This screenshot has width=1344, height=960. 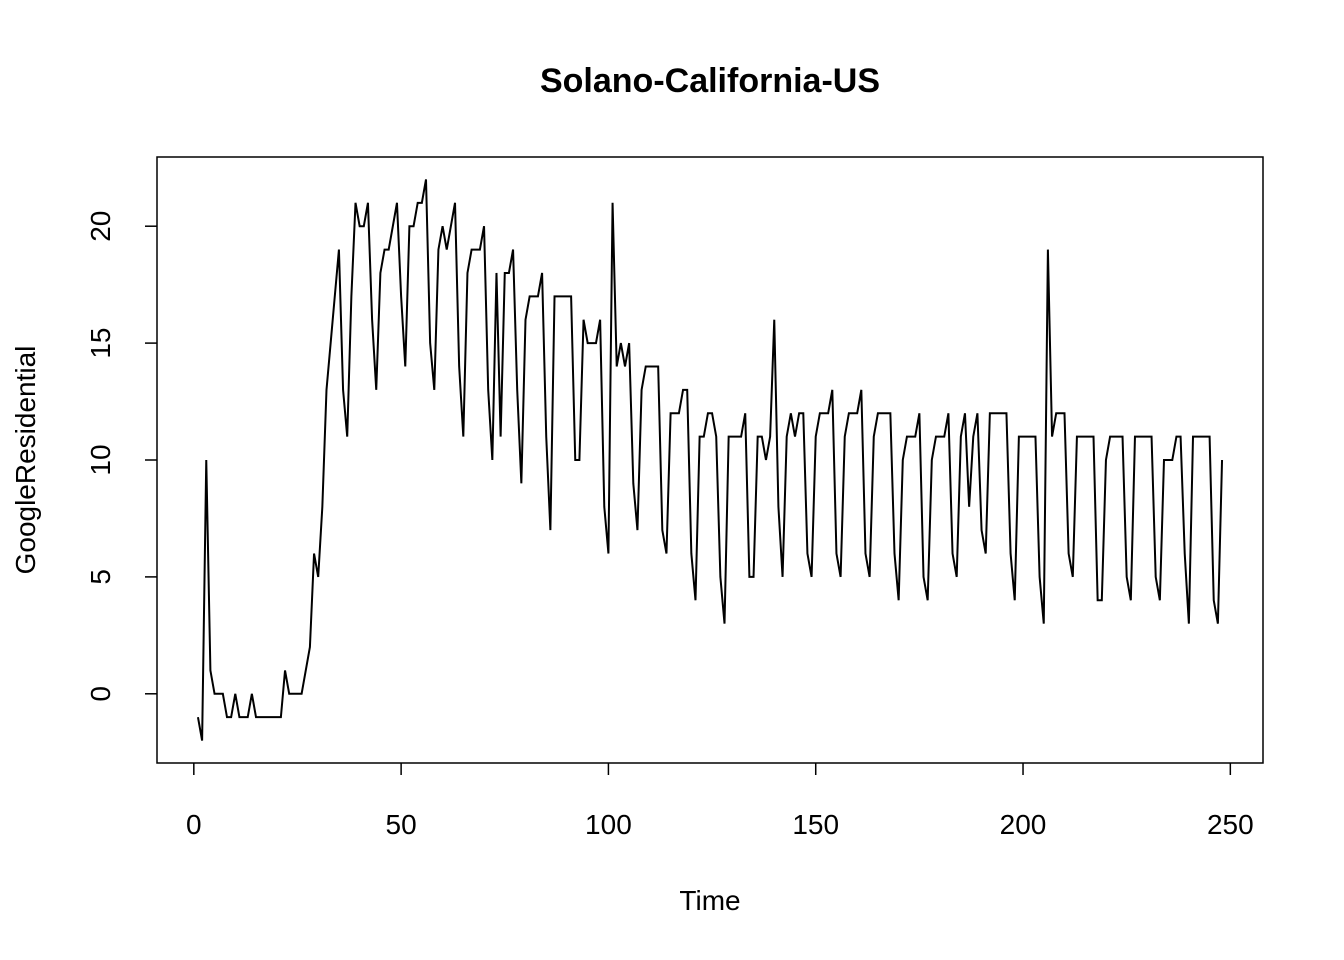 I want to click on x-axis-label: Time, so click(x=709, y=900).